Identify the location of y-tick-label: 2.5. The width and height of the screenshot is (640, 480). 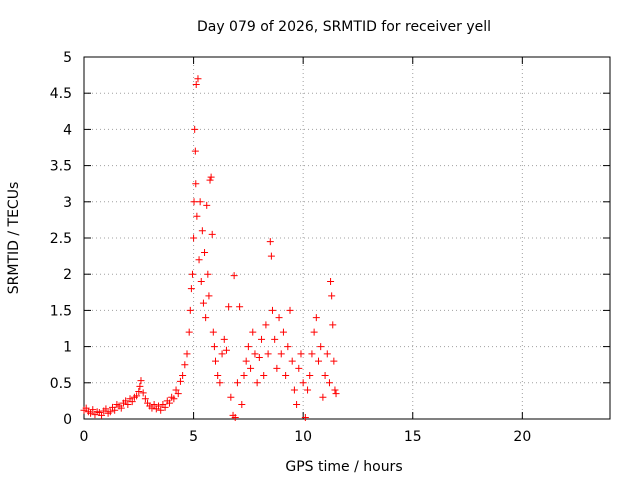
(61, 239).